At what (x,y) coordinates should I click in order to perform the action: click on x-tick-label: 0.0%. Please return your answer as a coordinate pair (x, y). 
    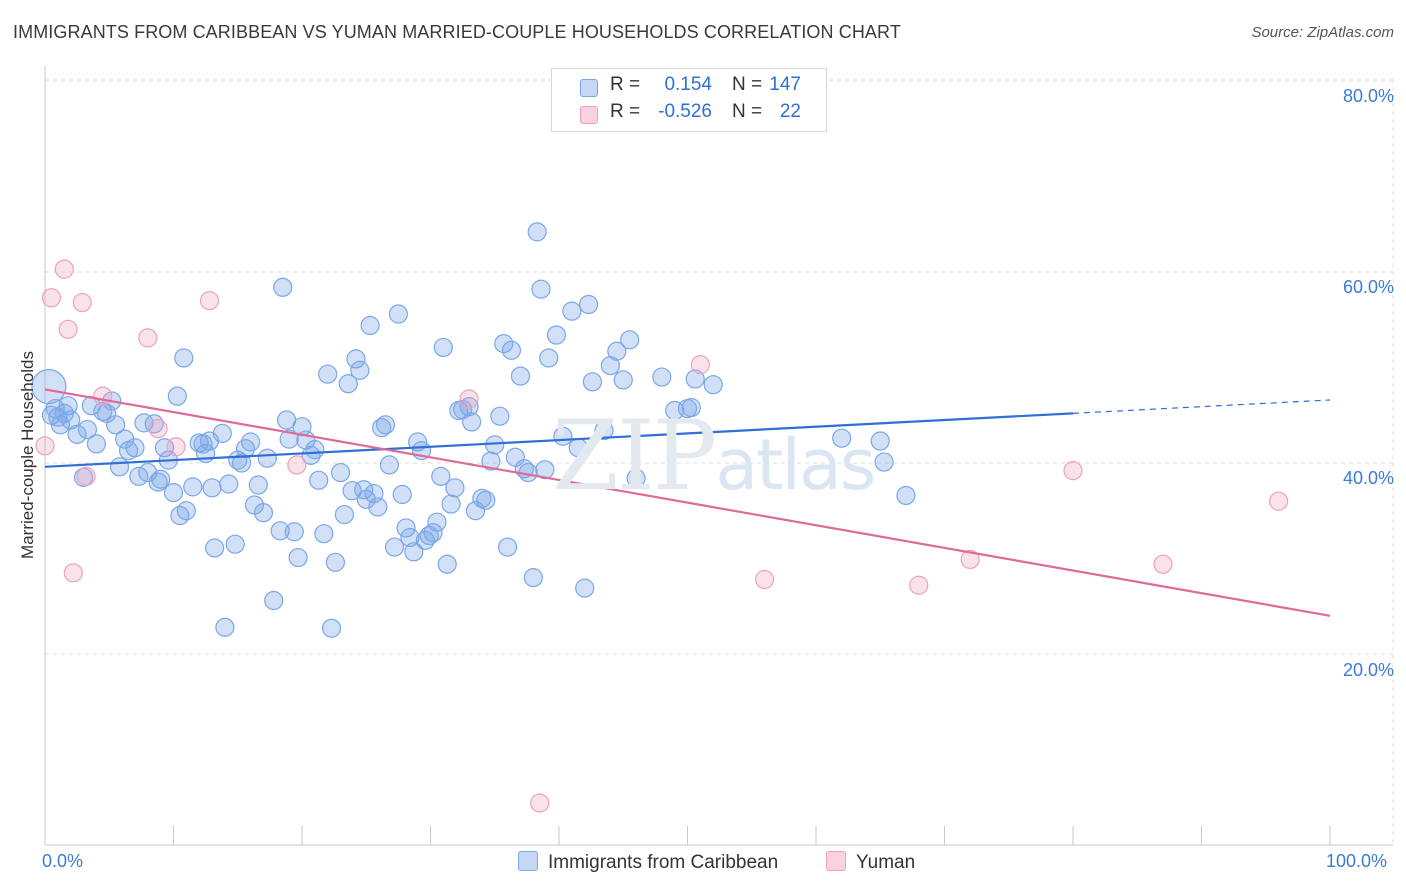
    Looking at the image, I should click on (63, 861).